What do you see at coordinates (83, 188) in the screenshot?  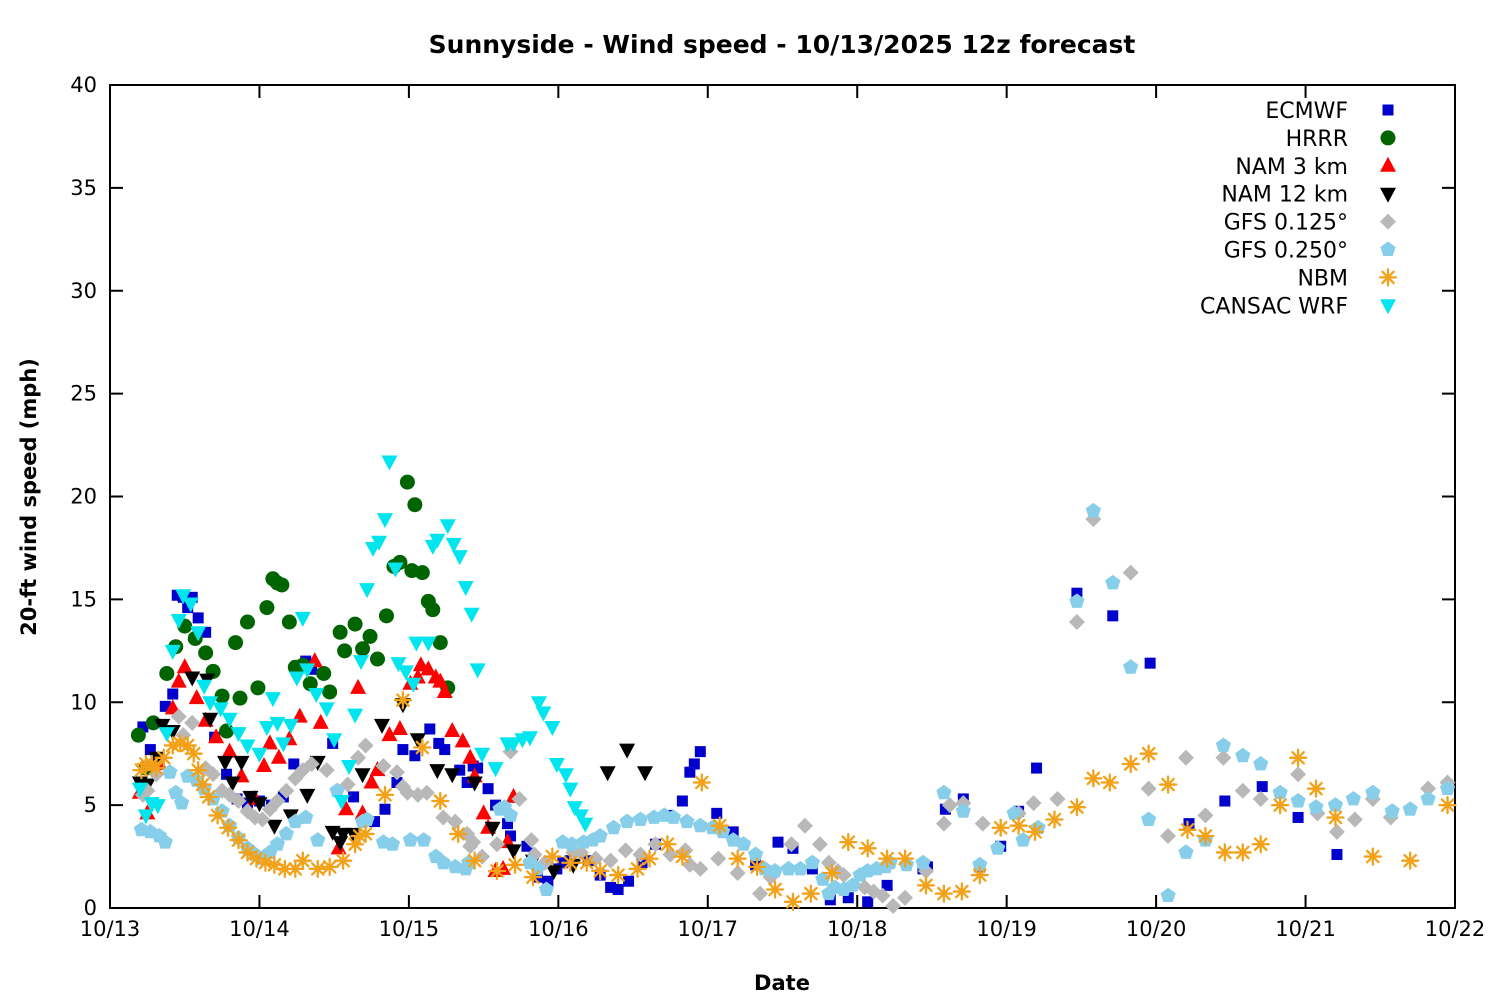 I see `y-tick-label: 35` at bounding box center [83, 188].